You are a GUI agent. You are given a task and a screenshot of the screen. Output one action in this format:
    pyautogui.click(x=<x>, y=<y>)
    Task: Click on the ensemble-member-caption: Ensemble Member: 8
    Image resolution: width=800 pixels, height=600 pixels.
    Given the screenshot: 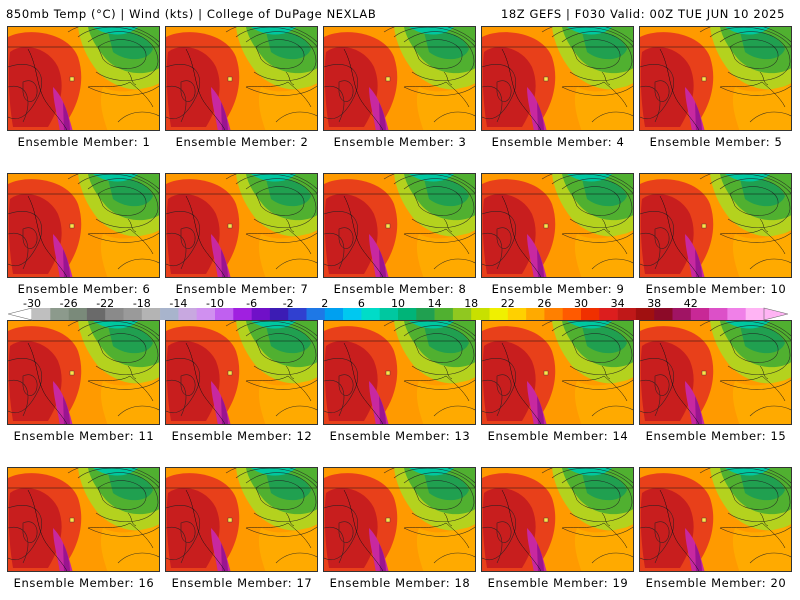 What is the action you would take?
    pyautogui.click(x=400, y=289)
    